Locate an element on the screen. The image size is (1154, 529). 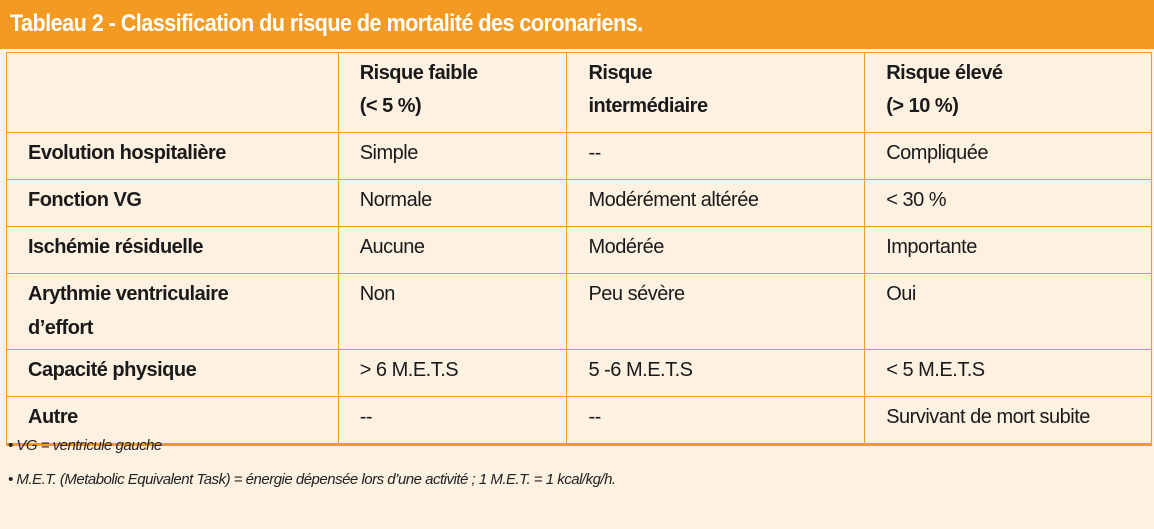
row-label: Autre is located at coordinates (172, 421).